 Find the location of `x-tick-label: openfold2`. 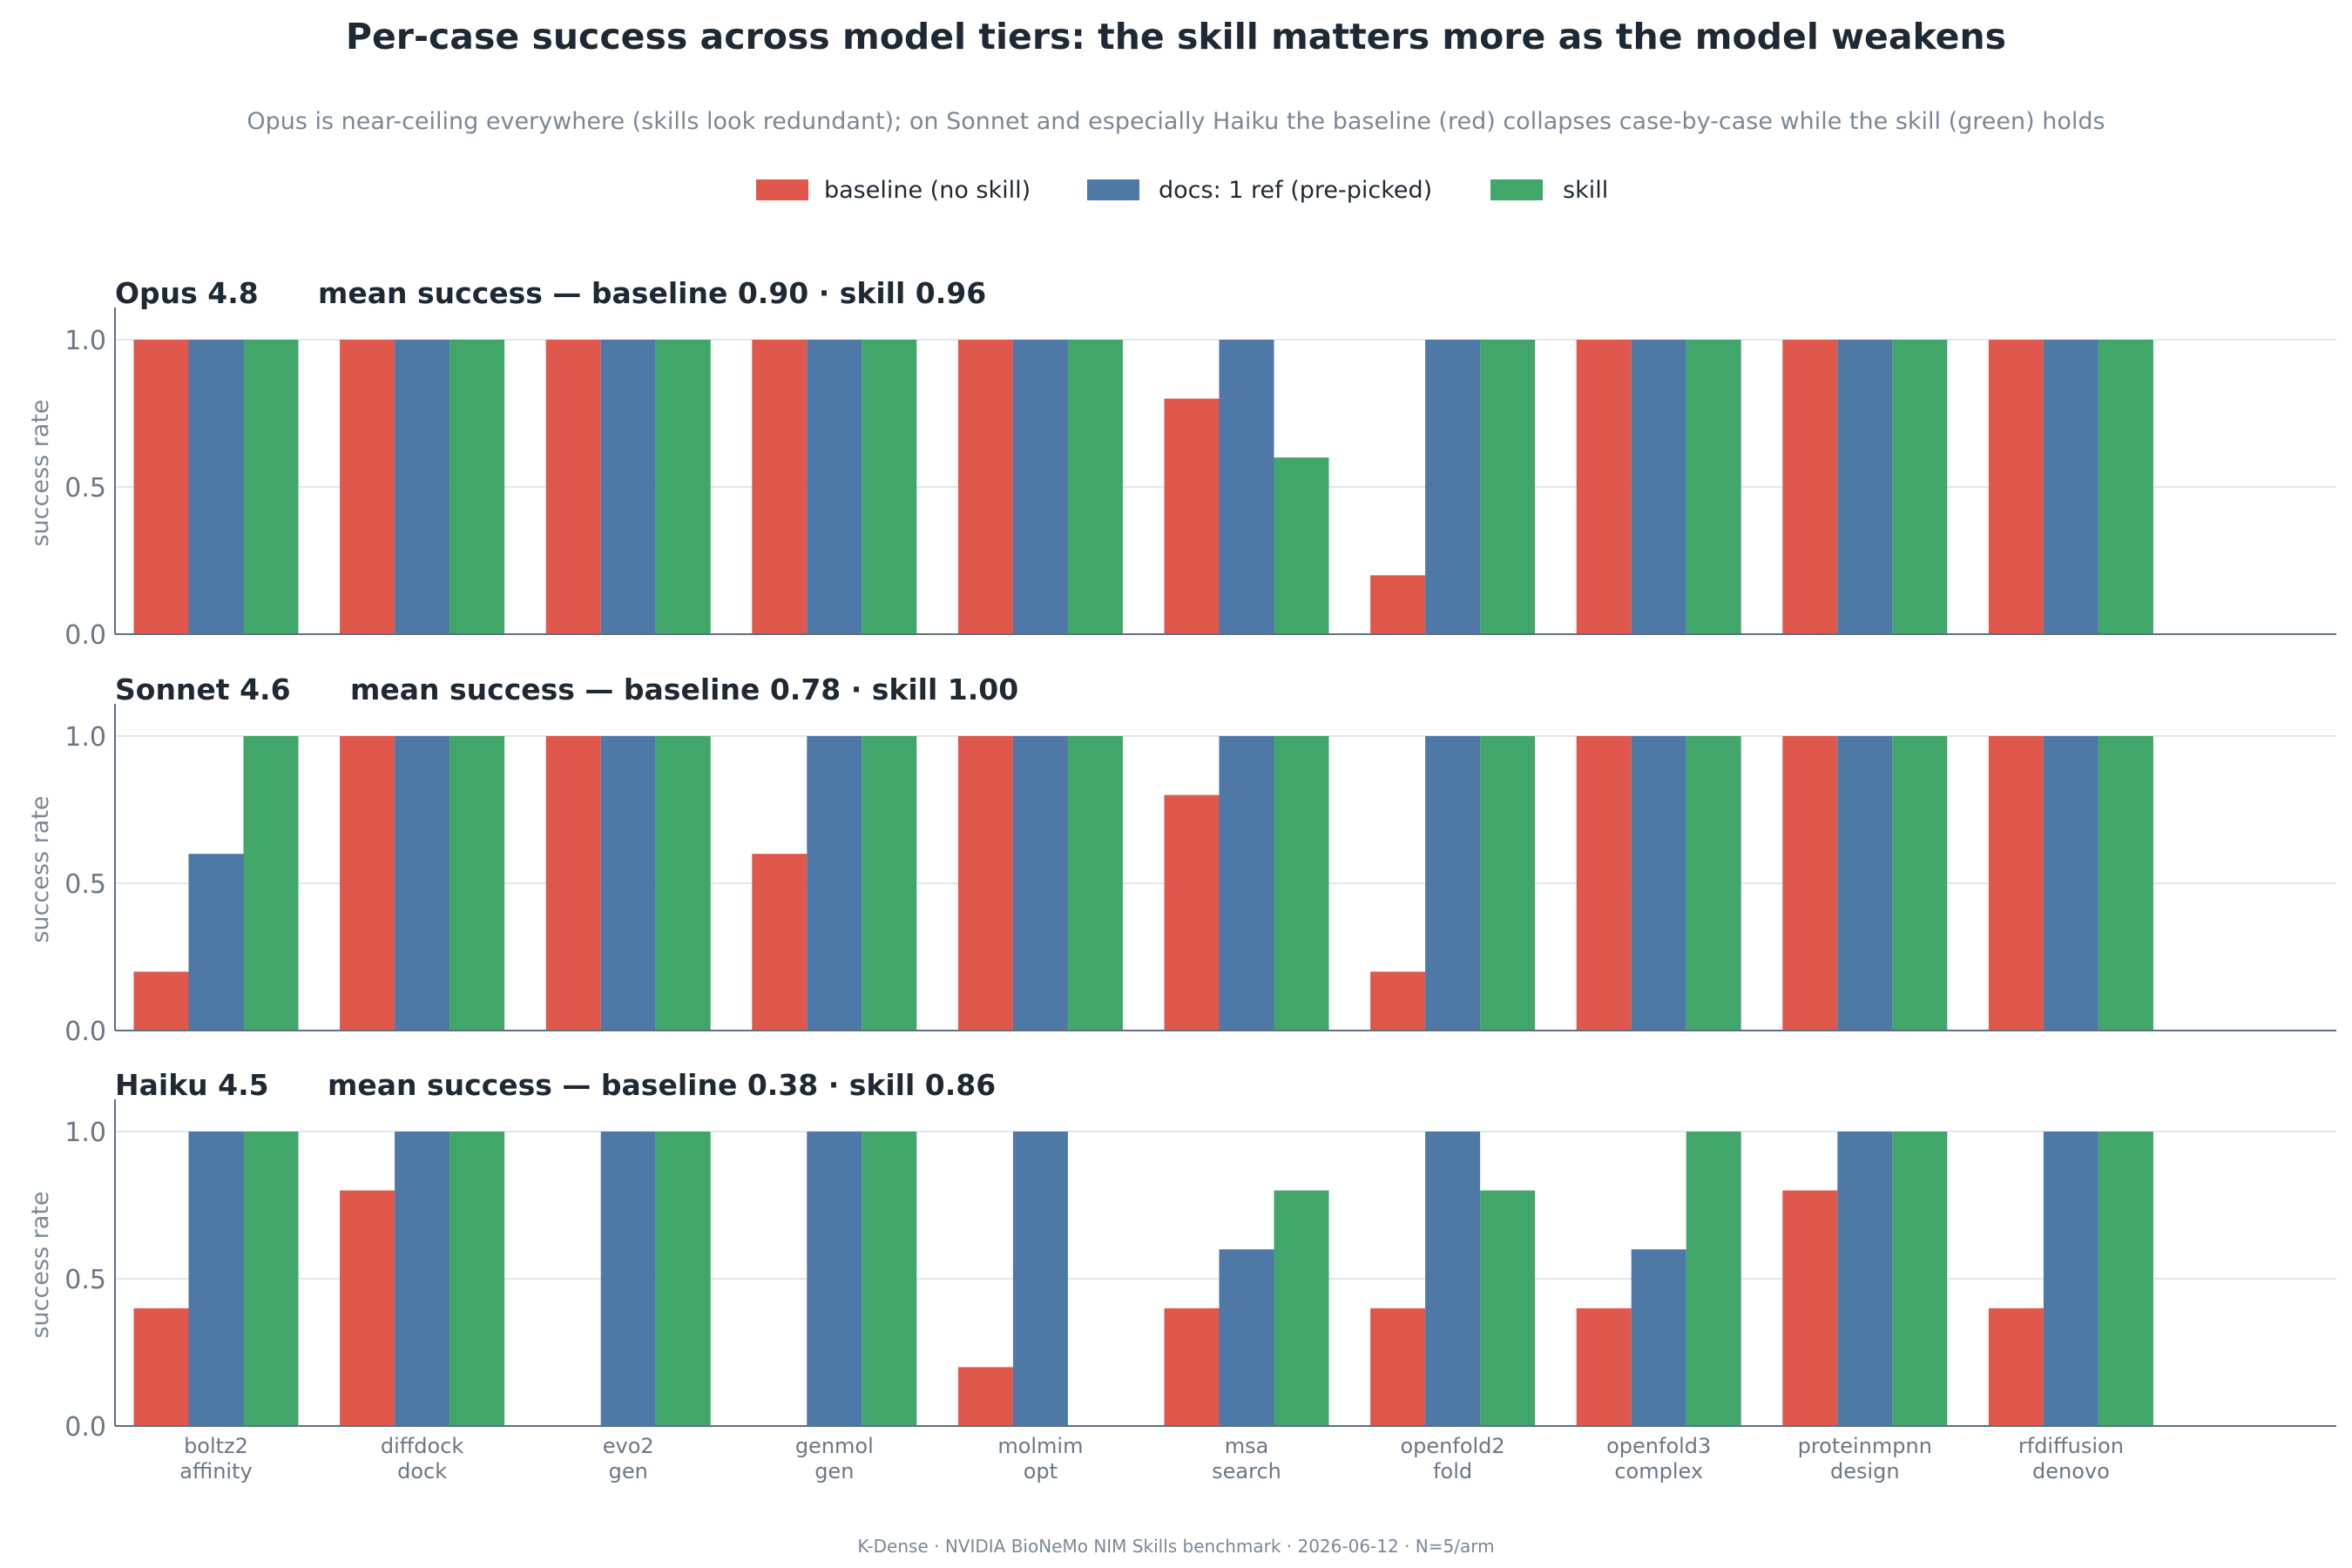

x-tick-label: openfold2 is located at coordinates (1452, 1446).